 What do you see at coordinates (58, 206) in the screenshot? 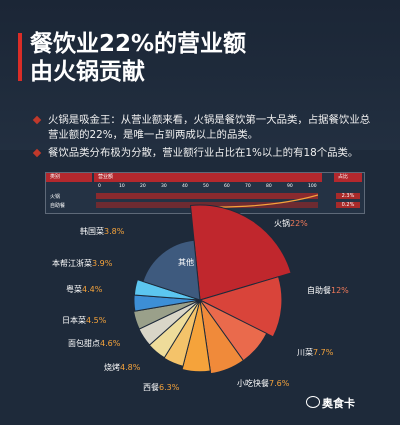
I see `row-label: 自助餐` at bounding box center [58, 206].